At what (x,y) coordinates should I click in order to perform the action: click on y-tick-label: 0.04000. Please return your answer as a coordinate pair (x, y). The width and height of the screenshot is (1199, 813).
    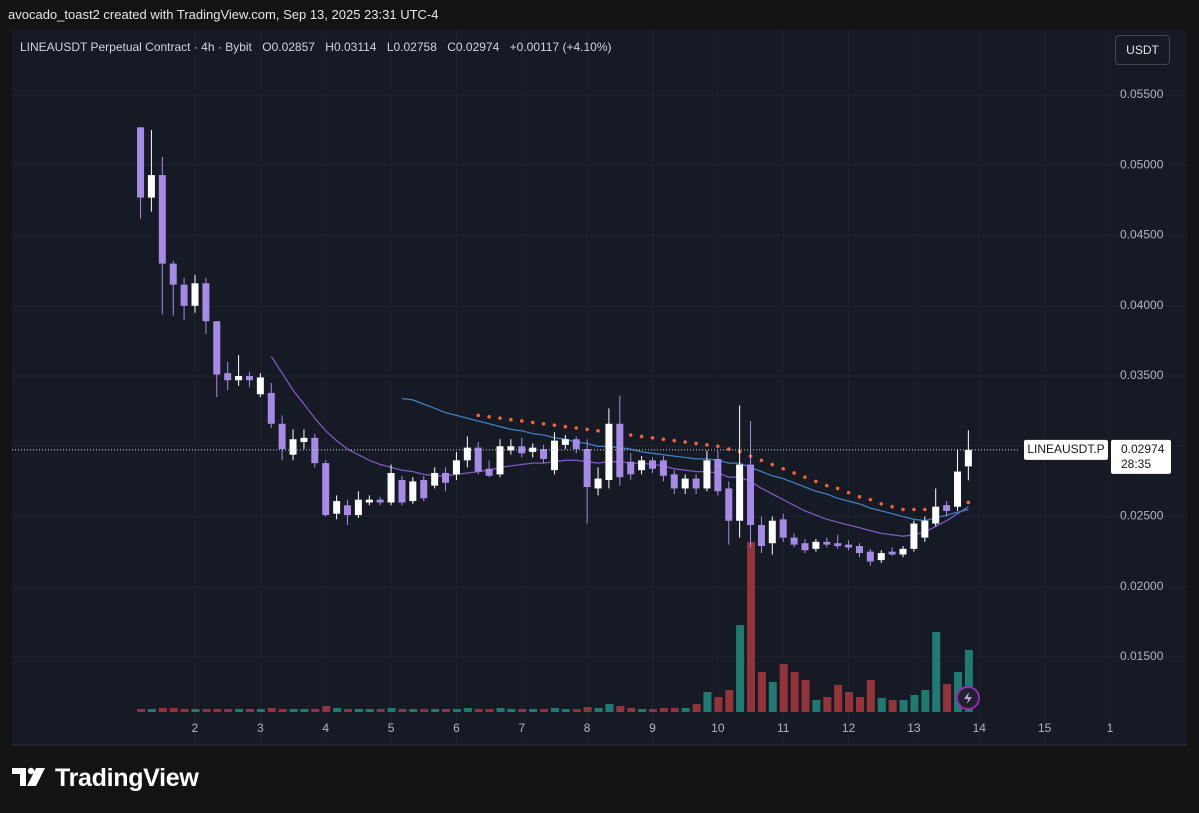
    Looking at the image, I should click on (1142, 305).